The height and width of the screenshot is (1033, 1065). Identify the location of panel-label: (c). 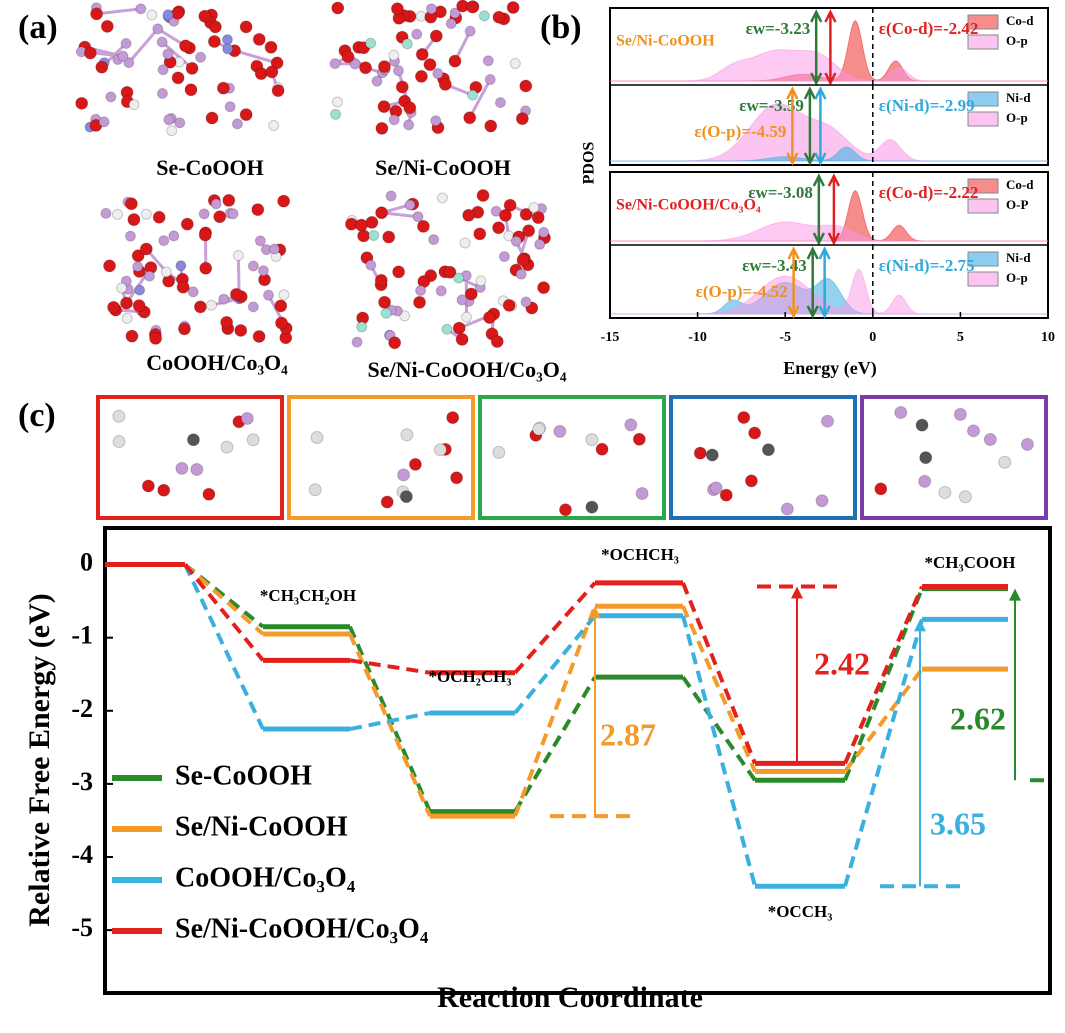
(37, 415).